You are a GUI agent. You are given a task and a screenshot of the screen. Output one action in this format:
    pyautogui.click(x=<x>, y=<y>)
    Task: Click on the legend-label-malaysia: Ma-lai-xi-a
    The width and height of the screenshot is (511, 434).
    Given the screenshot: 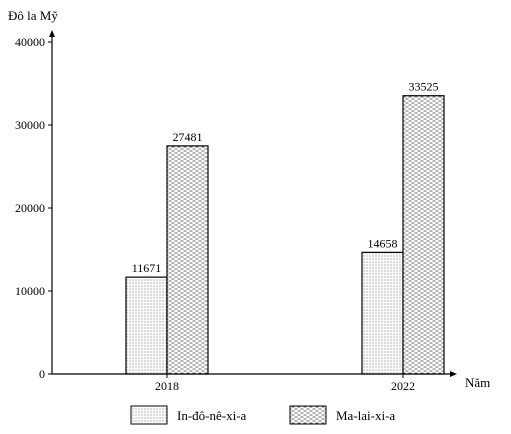 What is the action you would take?
    pyautogui.click(x=365, y=415)
    